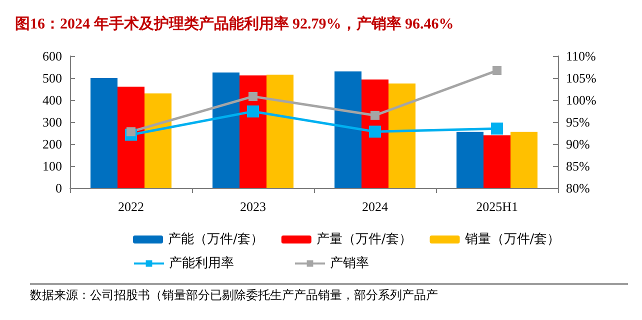 This screenshot has height=320, width=642. I want to click on y2-tick-label: 110%, so click(581, 56).